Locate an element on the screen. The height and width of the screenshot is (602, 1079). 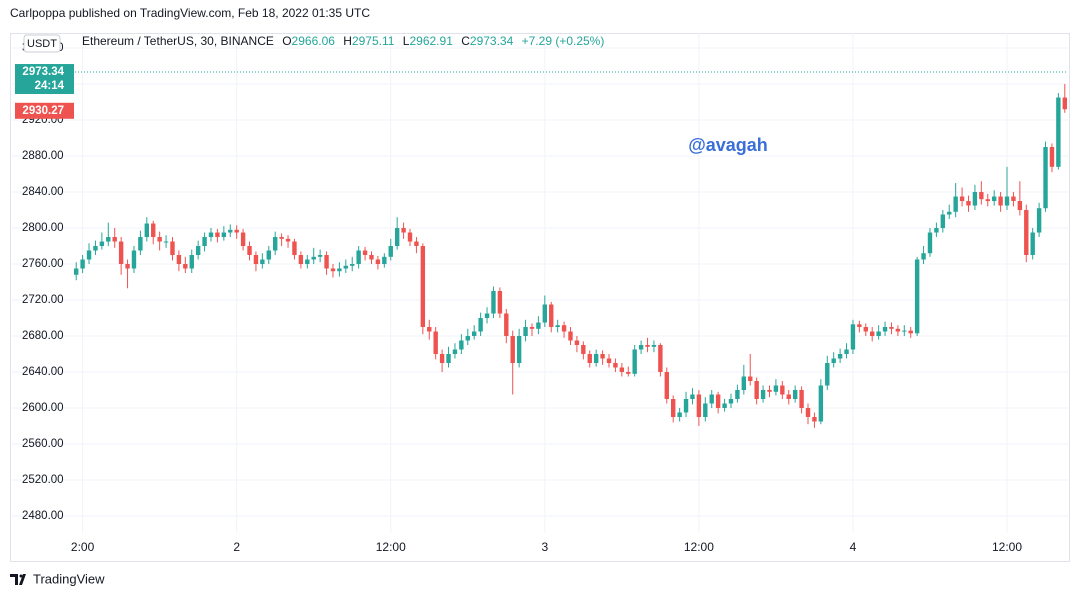
marker-price-label: 2930.27 is located at coordinates (43, 111).